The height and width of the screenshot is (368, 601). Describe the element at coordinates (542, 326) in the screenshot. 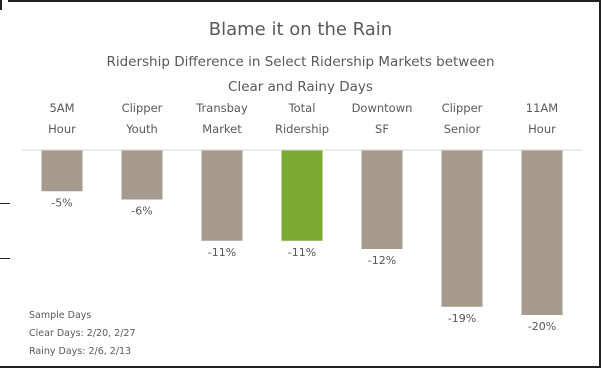

I see `data-label: -20%` at that location.